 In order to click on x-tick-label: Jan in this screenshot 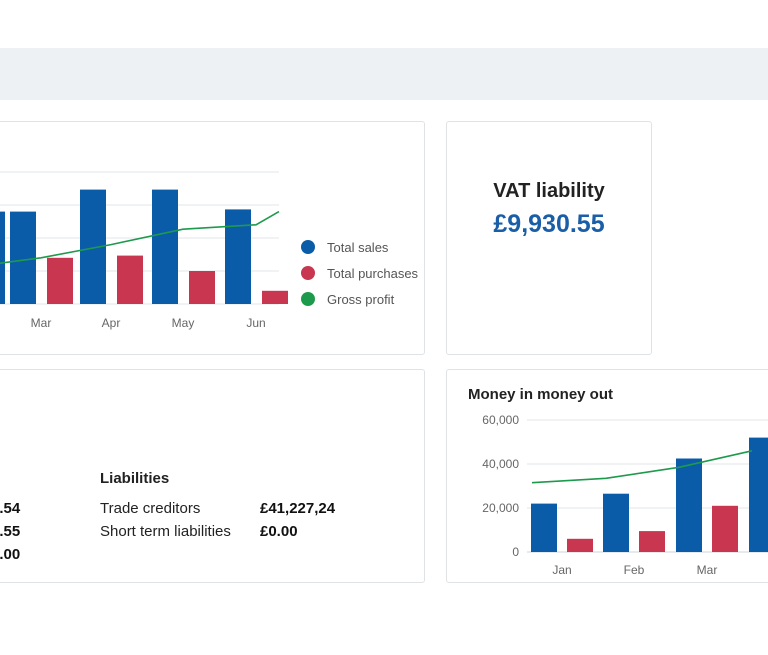, I will do `click(561, 570)`.